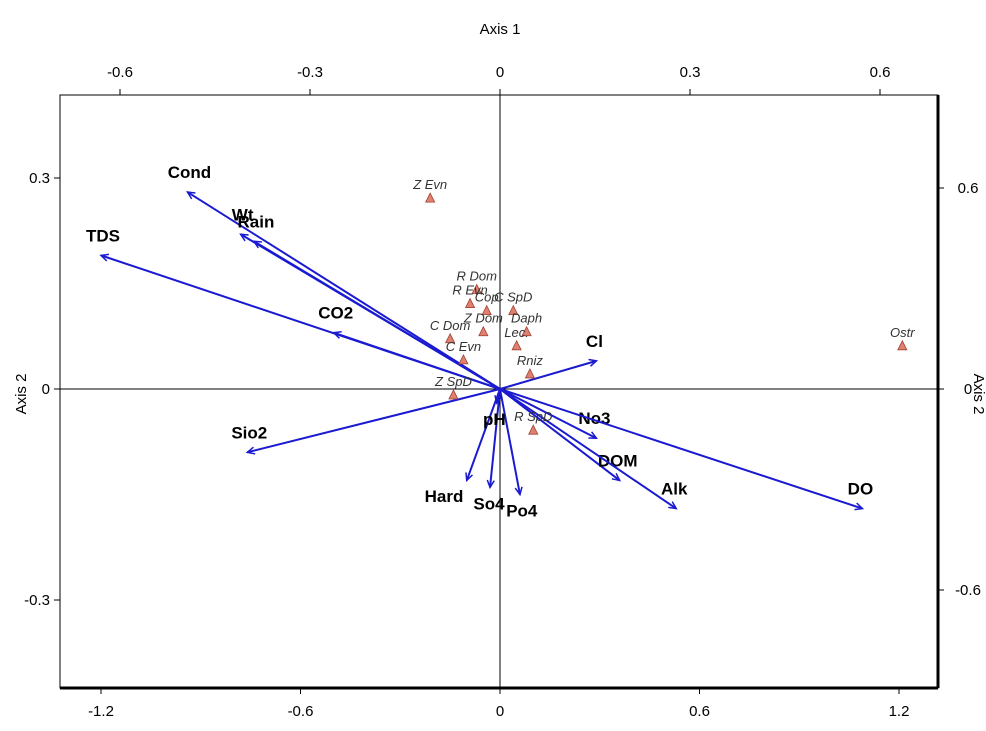 Image resolution: width=986 pixels, height=731 pixels. What do you see at coordinates (469, 290) in the screenshot?
I see `species-label: R Evn` at bounding box center [469, 290].